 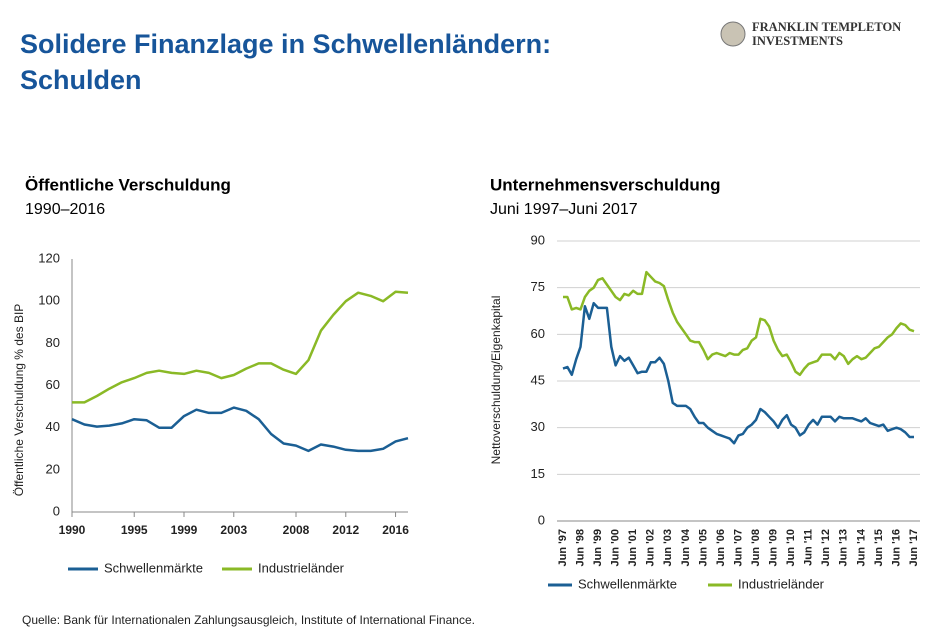 I want to click on y-tick-label: 15, so click(x=538, y=473).